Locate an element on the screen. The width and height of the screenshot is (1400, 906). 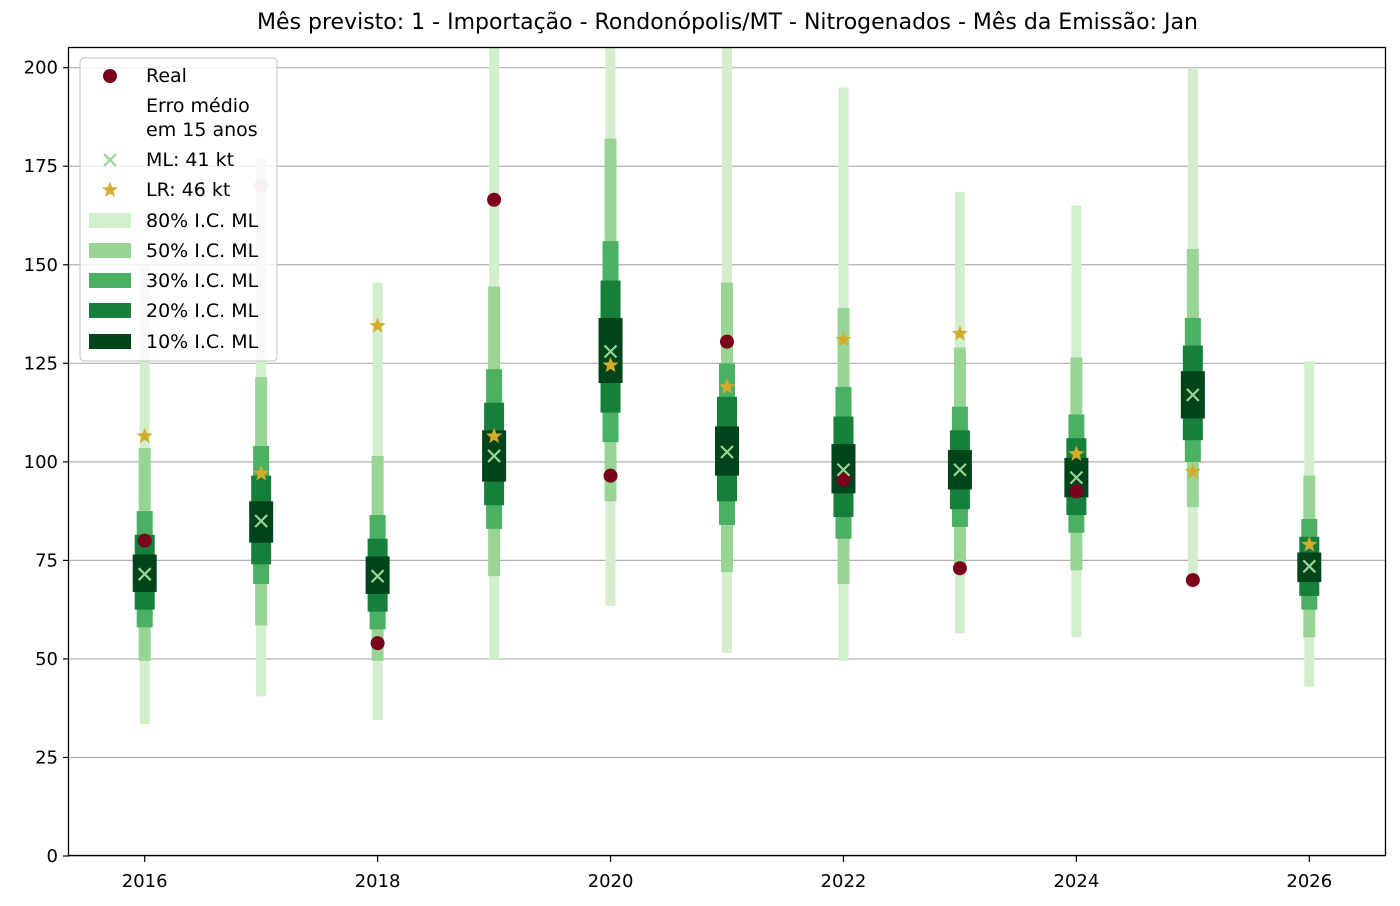
real-point-2016 is located at coordinates (144, 540).